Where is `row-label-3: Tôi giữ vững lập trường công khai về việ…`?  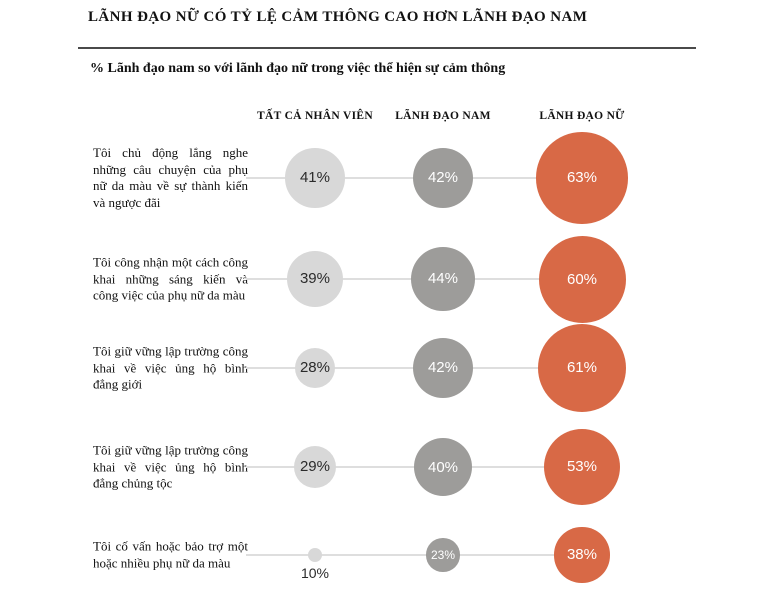 row-label-3: Tôi giữ vững lập trường công khai về việ… is located at coordinates (170, 367).